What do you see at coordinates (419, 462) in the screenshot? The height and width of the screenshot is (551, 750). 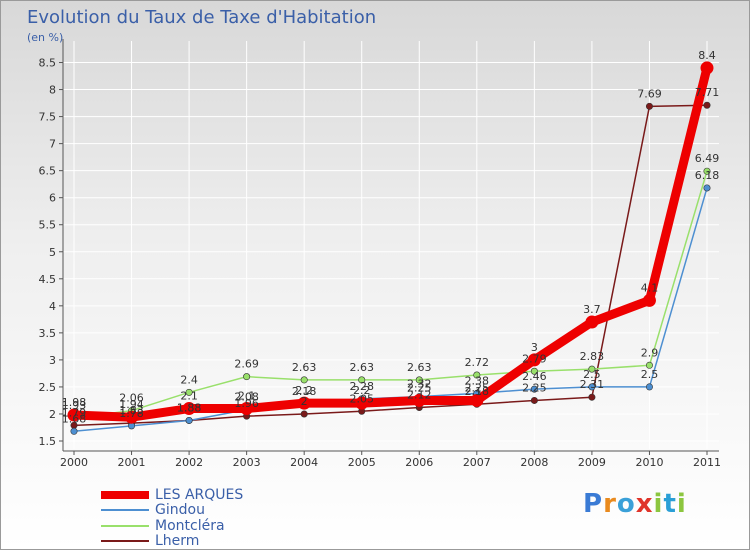 I see `x-tick-label: 2006` at bounding box center [419, 462].